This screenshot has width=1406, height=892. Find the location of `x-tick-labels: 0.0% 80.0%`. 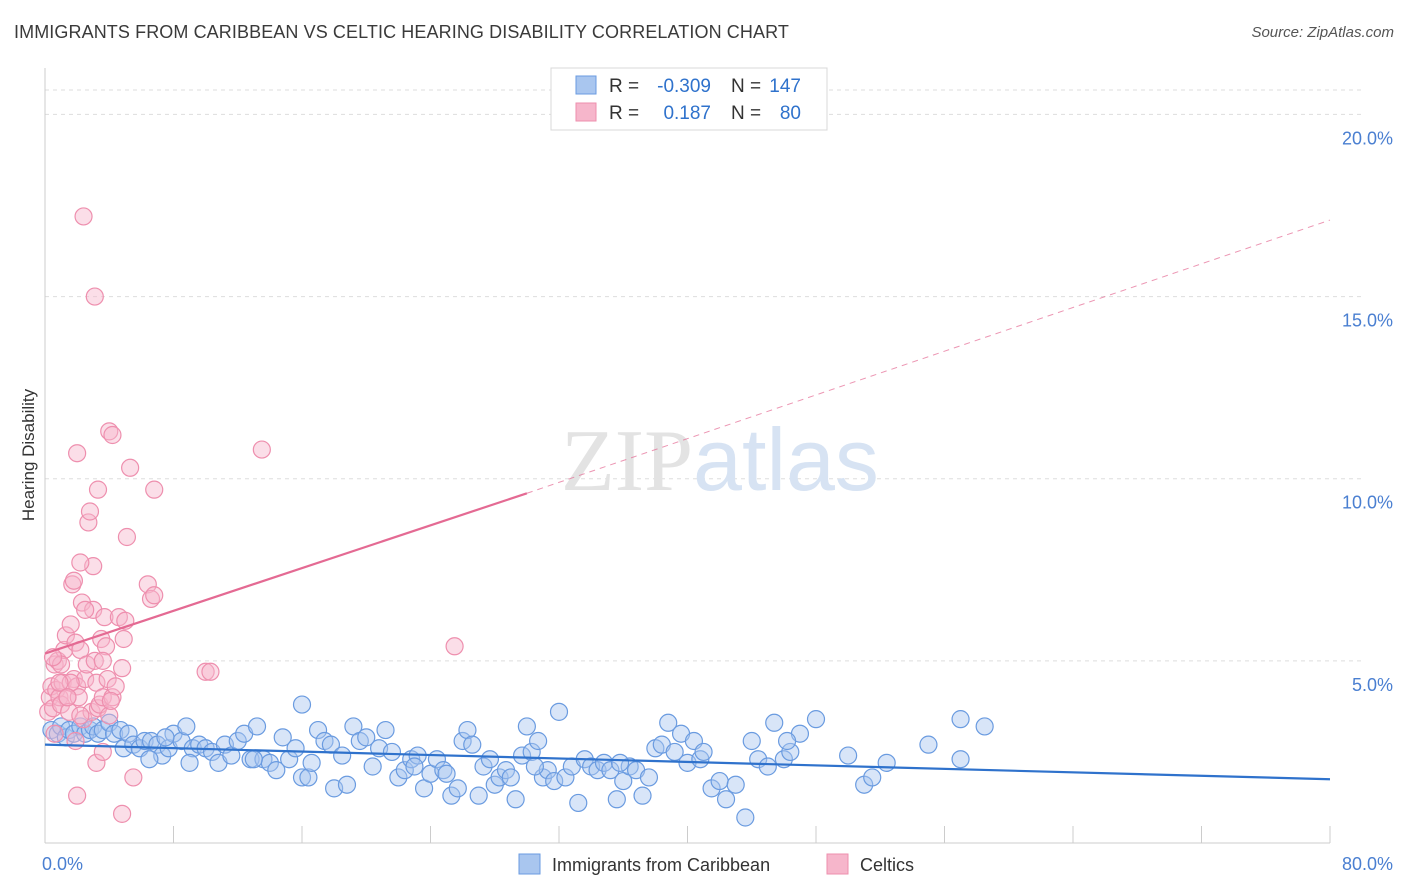

x-tick-labels: 0.0% 80.0% is located at coordinates (717, 864).